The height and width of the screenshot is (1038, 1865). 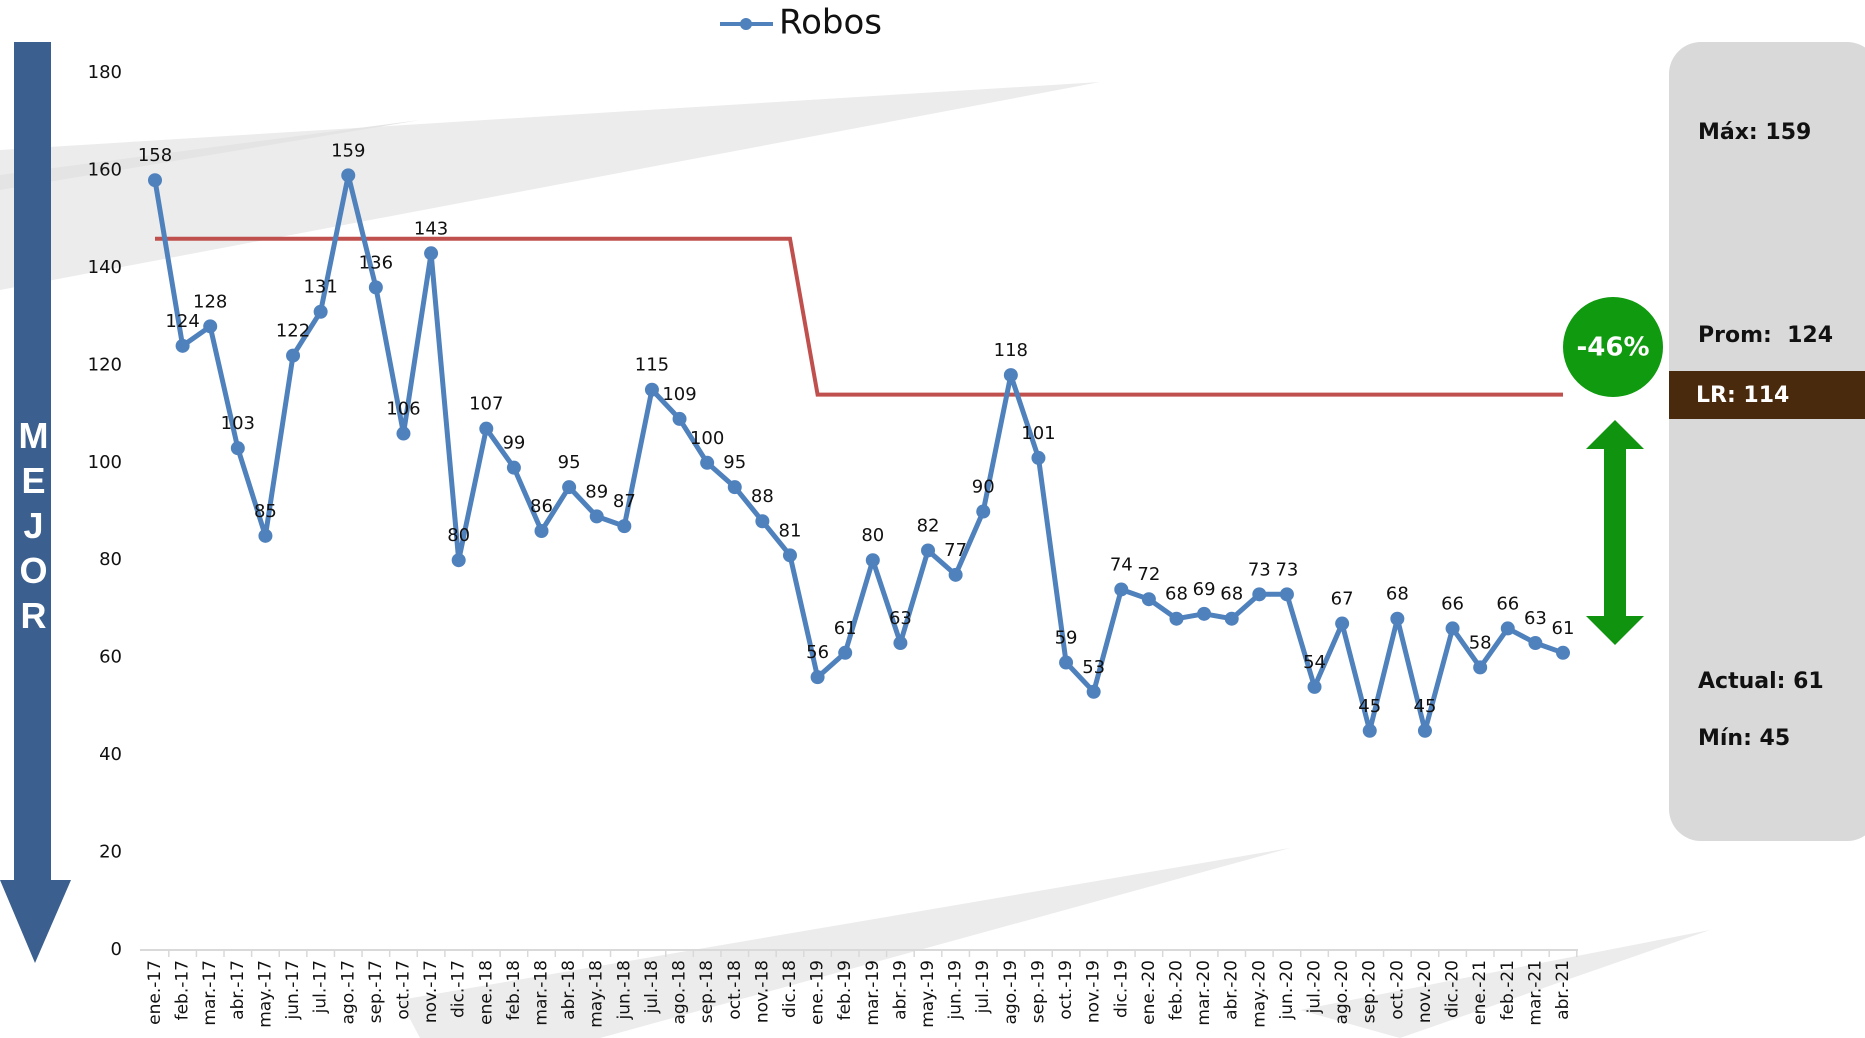 I want to click on x-tick-label: jul.-20, so click(x=1315, y=987).